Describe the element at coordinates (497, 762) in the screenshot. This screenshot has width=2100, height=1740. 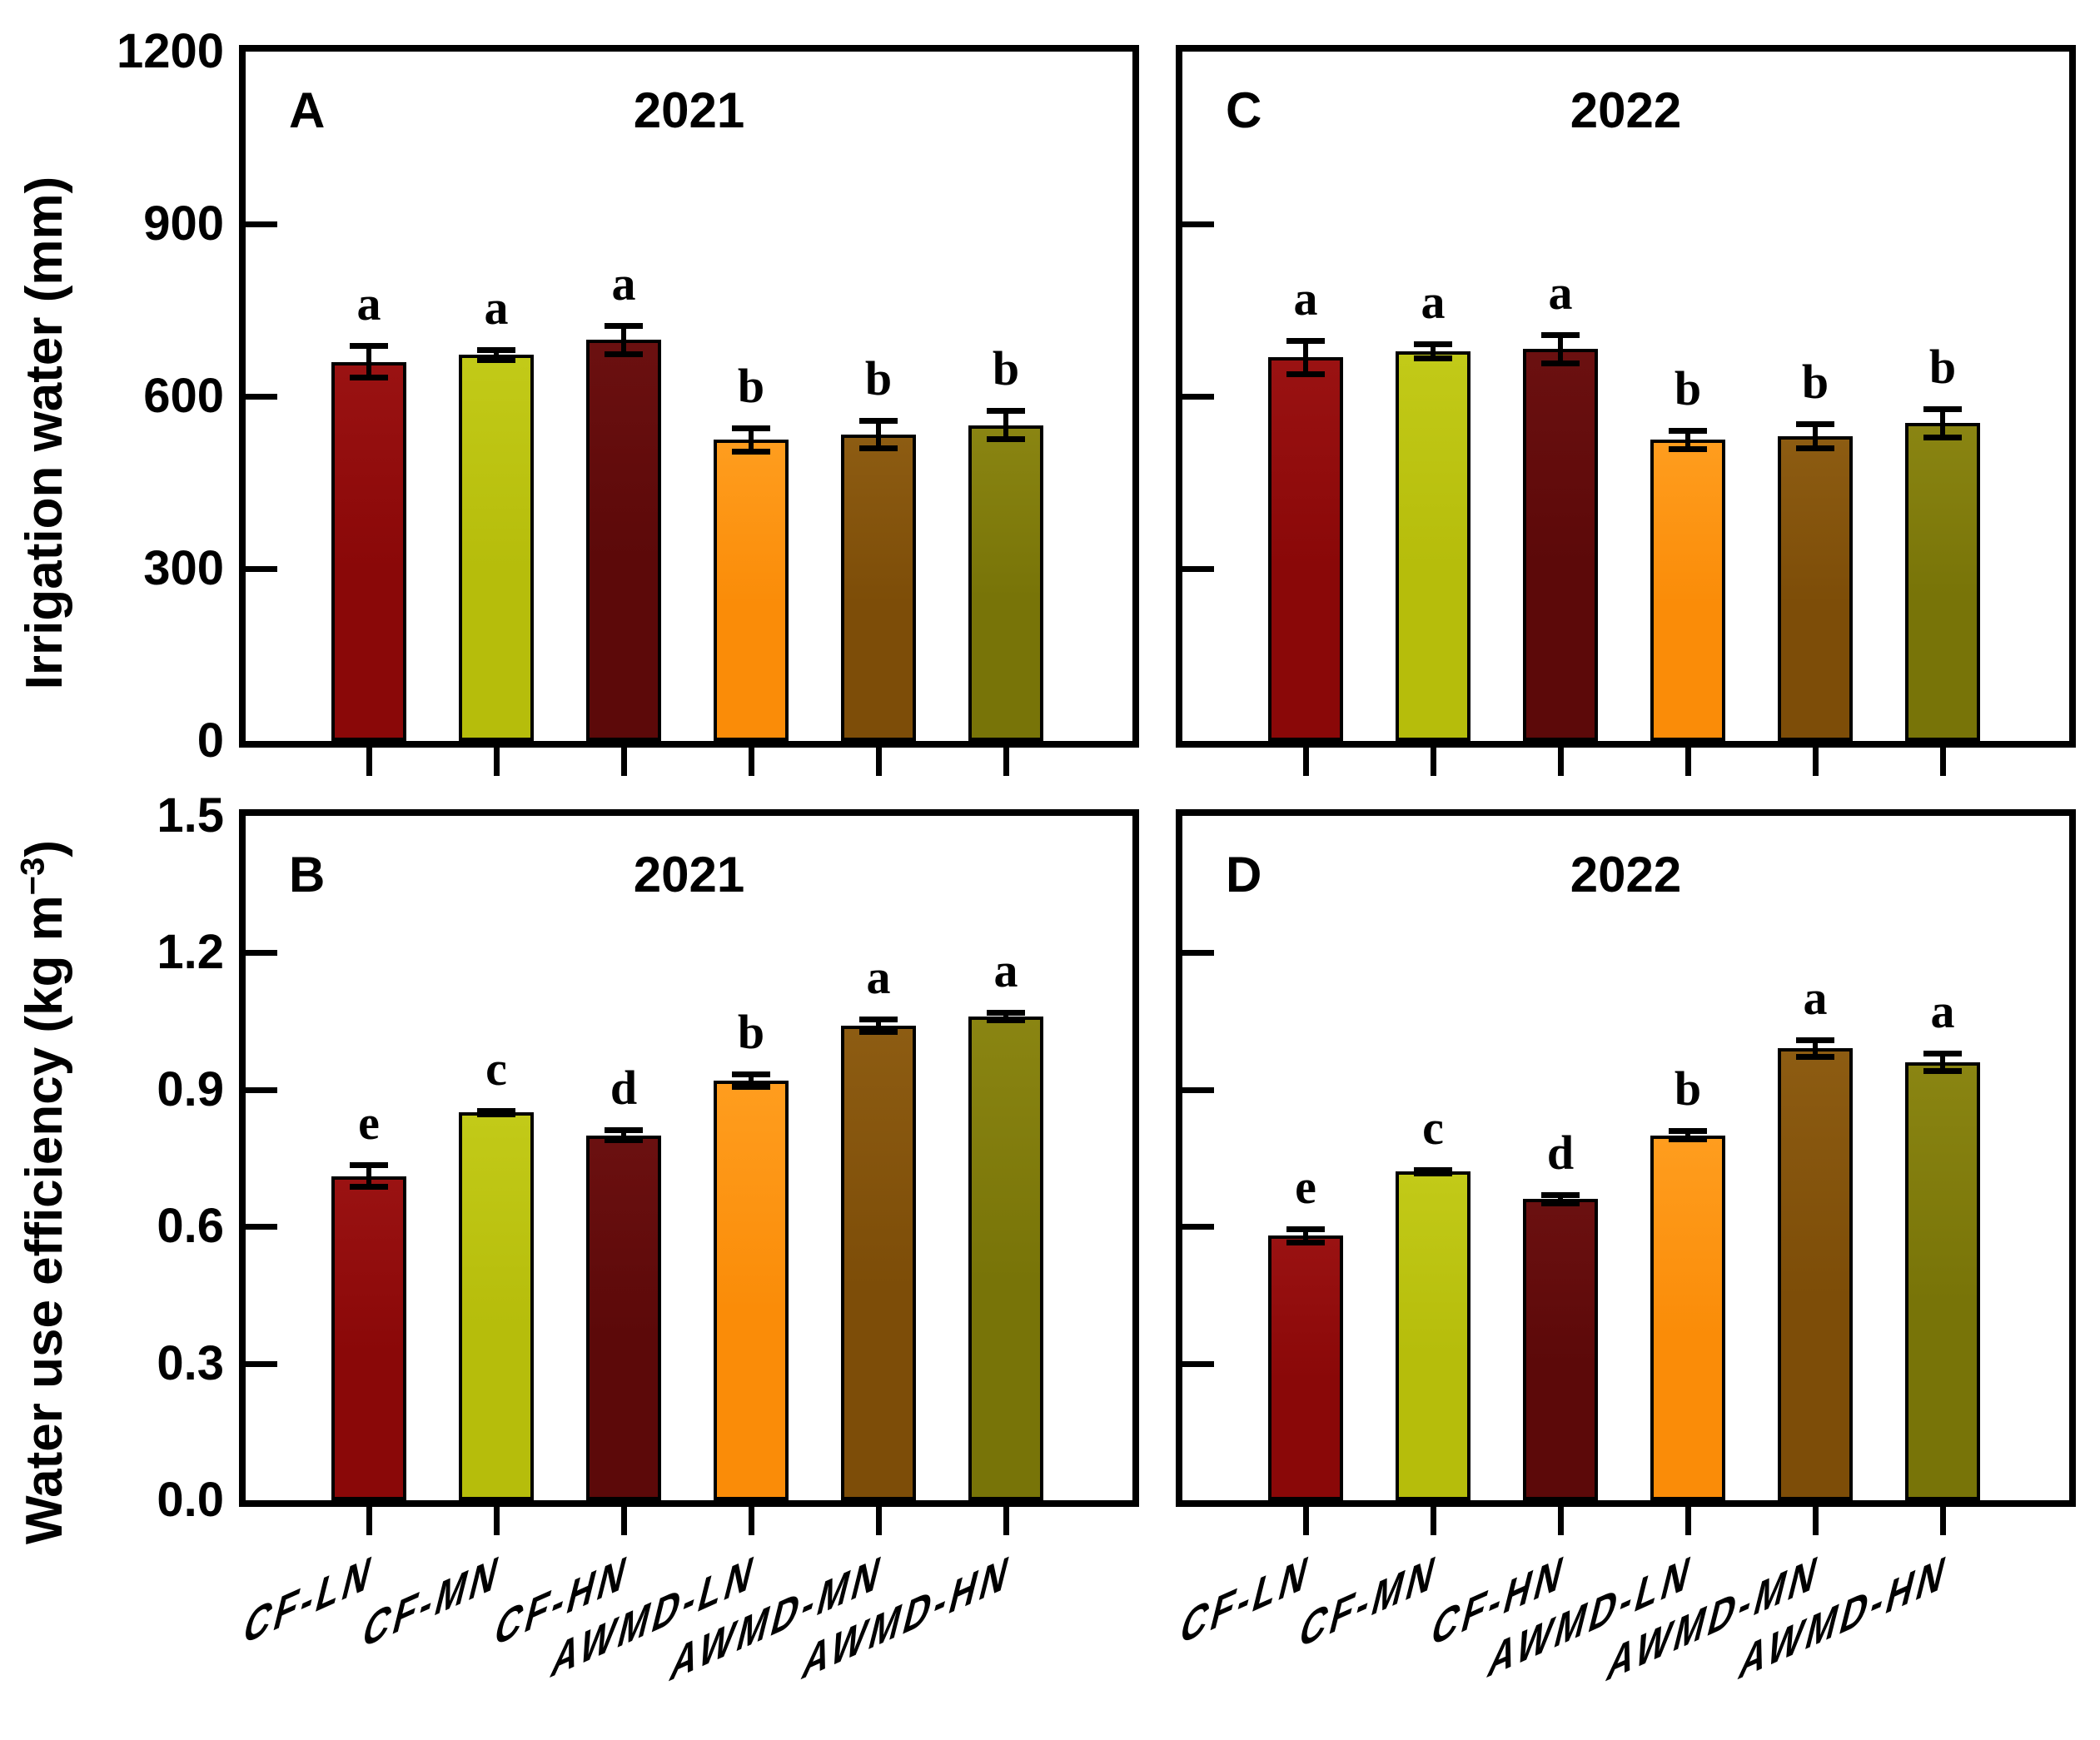
I see `x-tick-A-CF-MN` at that location.